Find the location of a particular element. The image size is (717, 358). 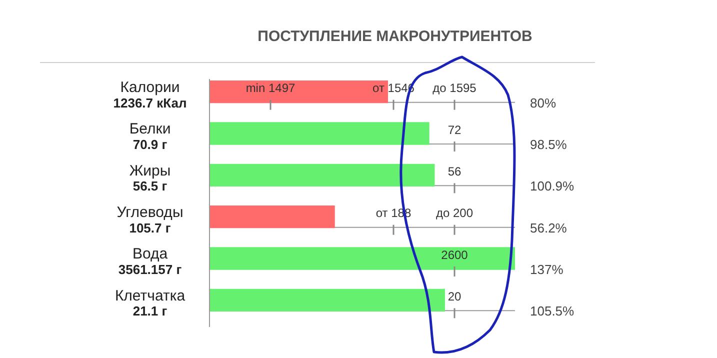

data-label: 105.5% is located at coordinates (552, 311).